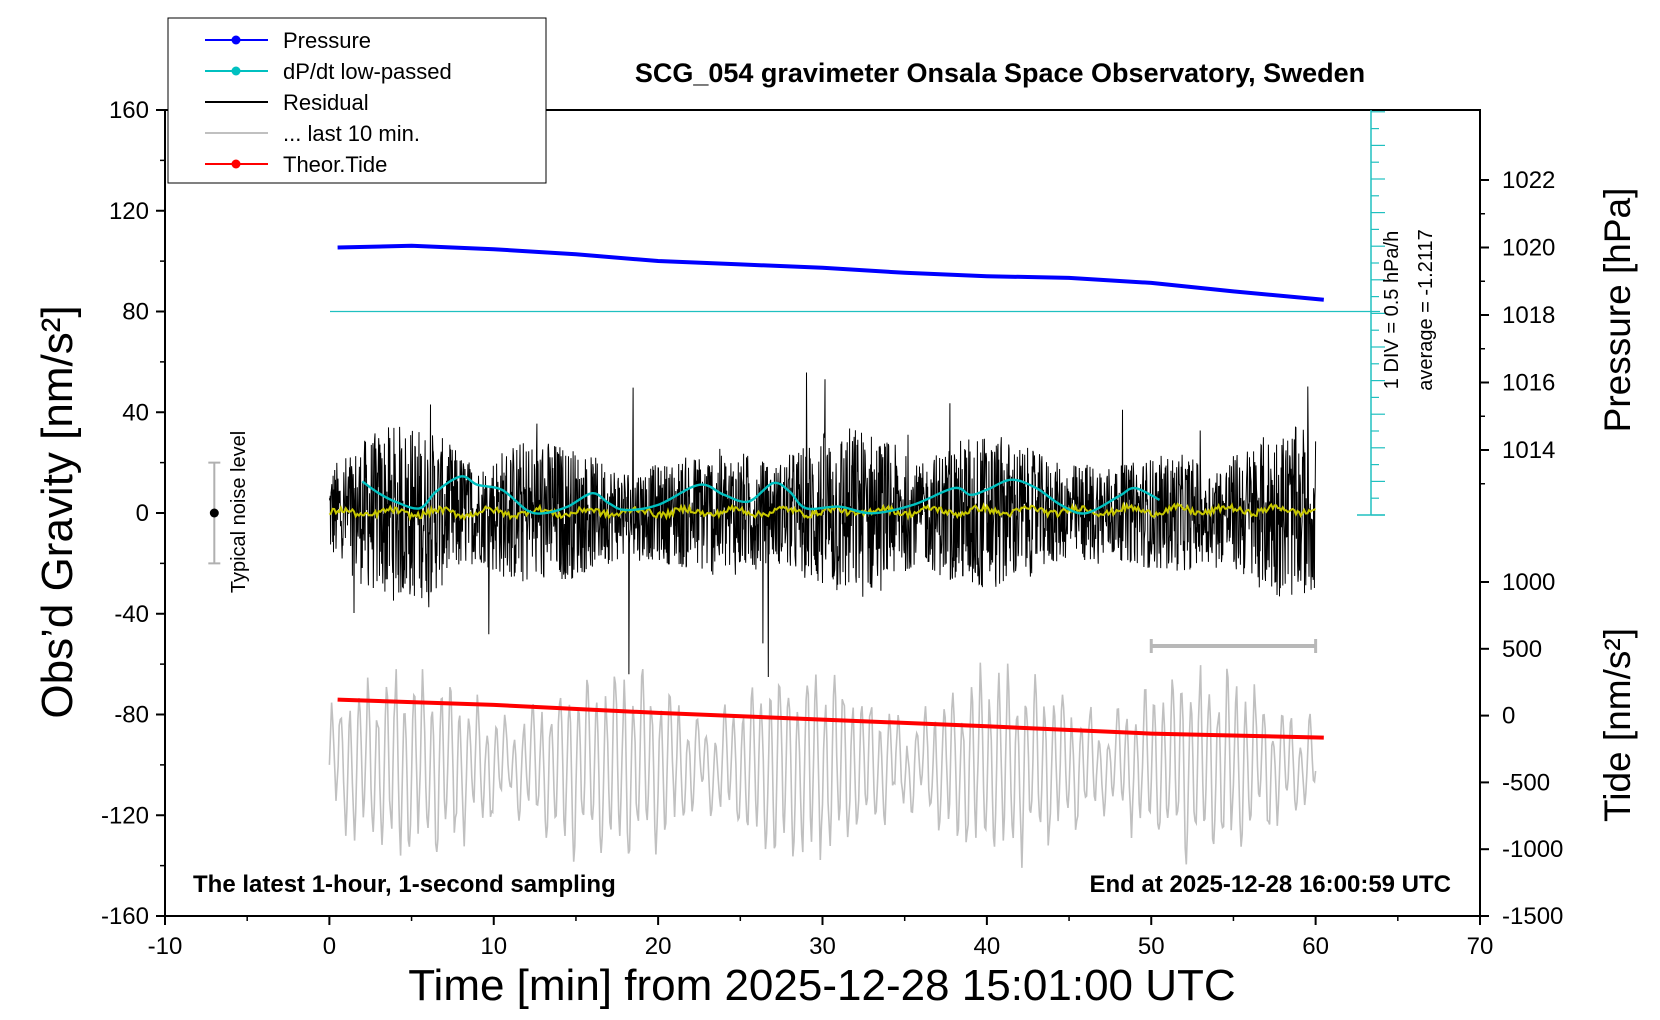 The width and height of the screenshot is (1660, 1020). I want to click on pressure-series-line, so click(830, 272).